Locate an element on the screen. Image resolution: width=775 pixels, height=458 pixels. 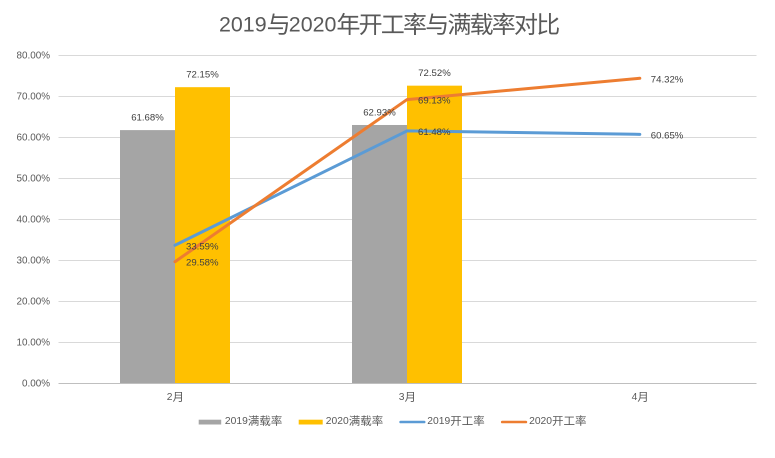
svg-text: 0.00% is located at coordinates (36, 383).